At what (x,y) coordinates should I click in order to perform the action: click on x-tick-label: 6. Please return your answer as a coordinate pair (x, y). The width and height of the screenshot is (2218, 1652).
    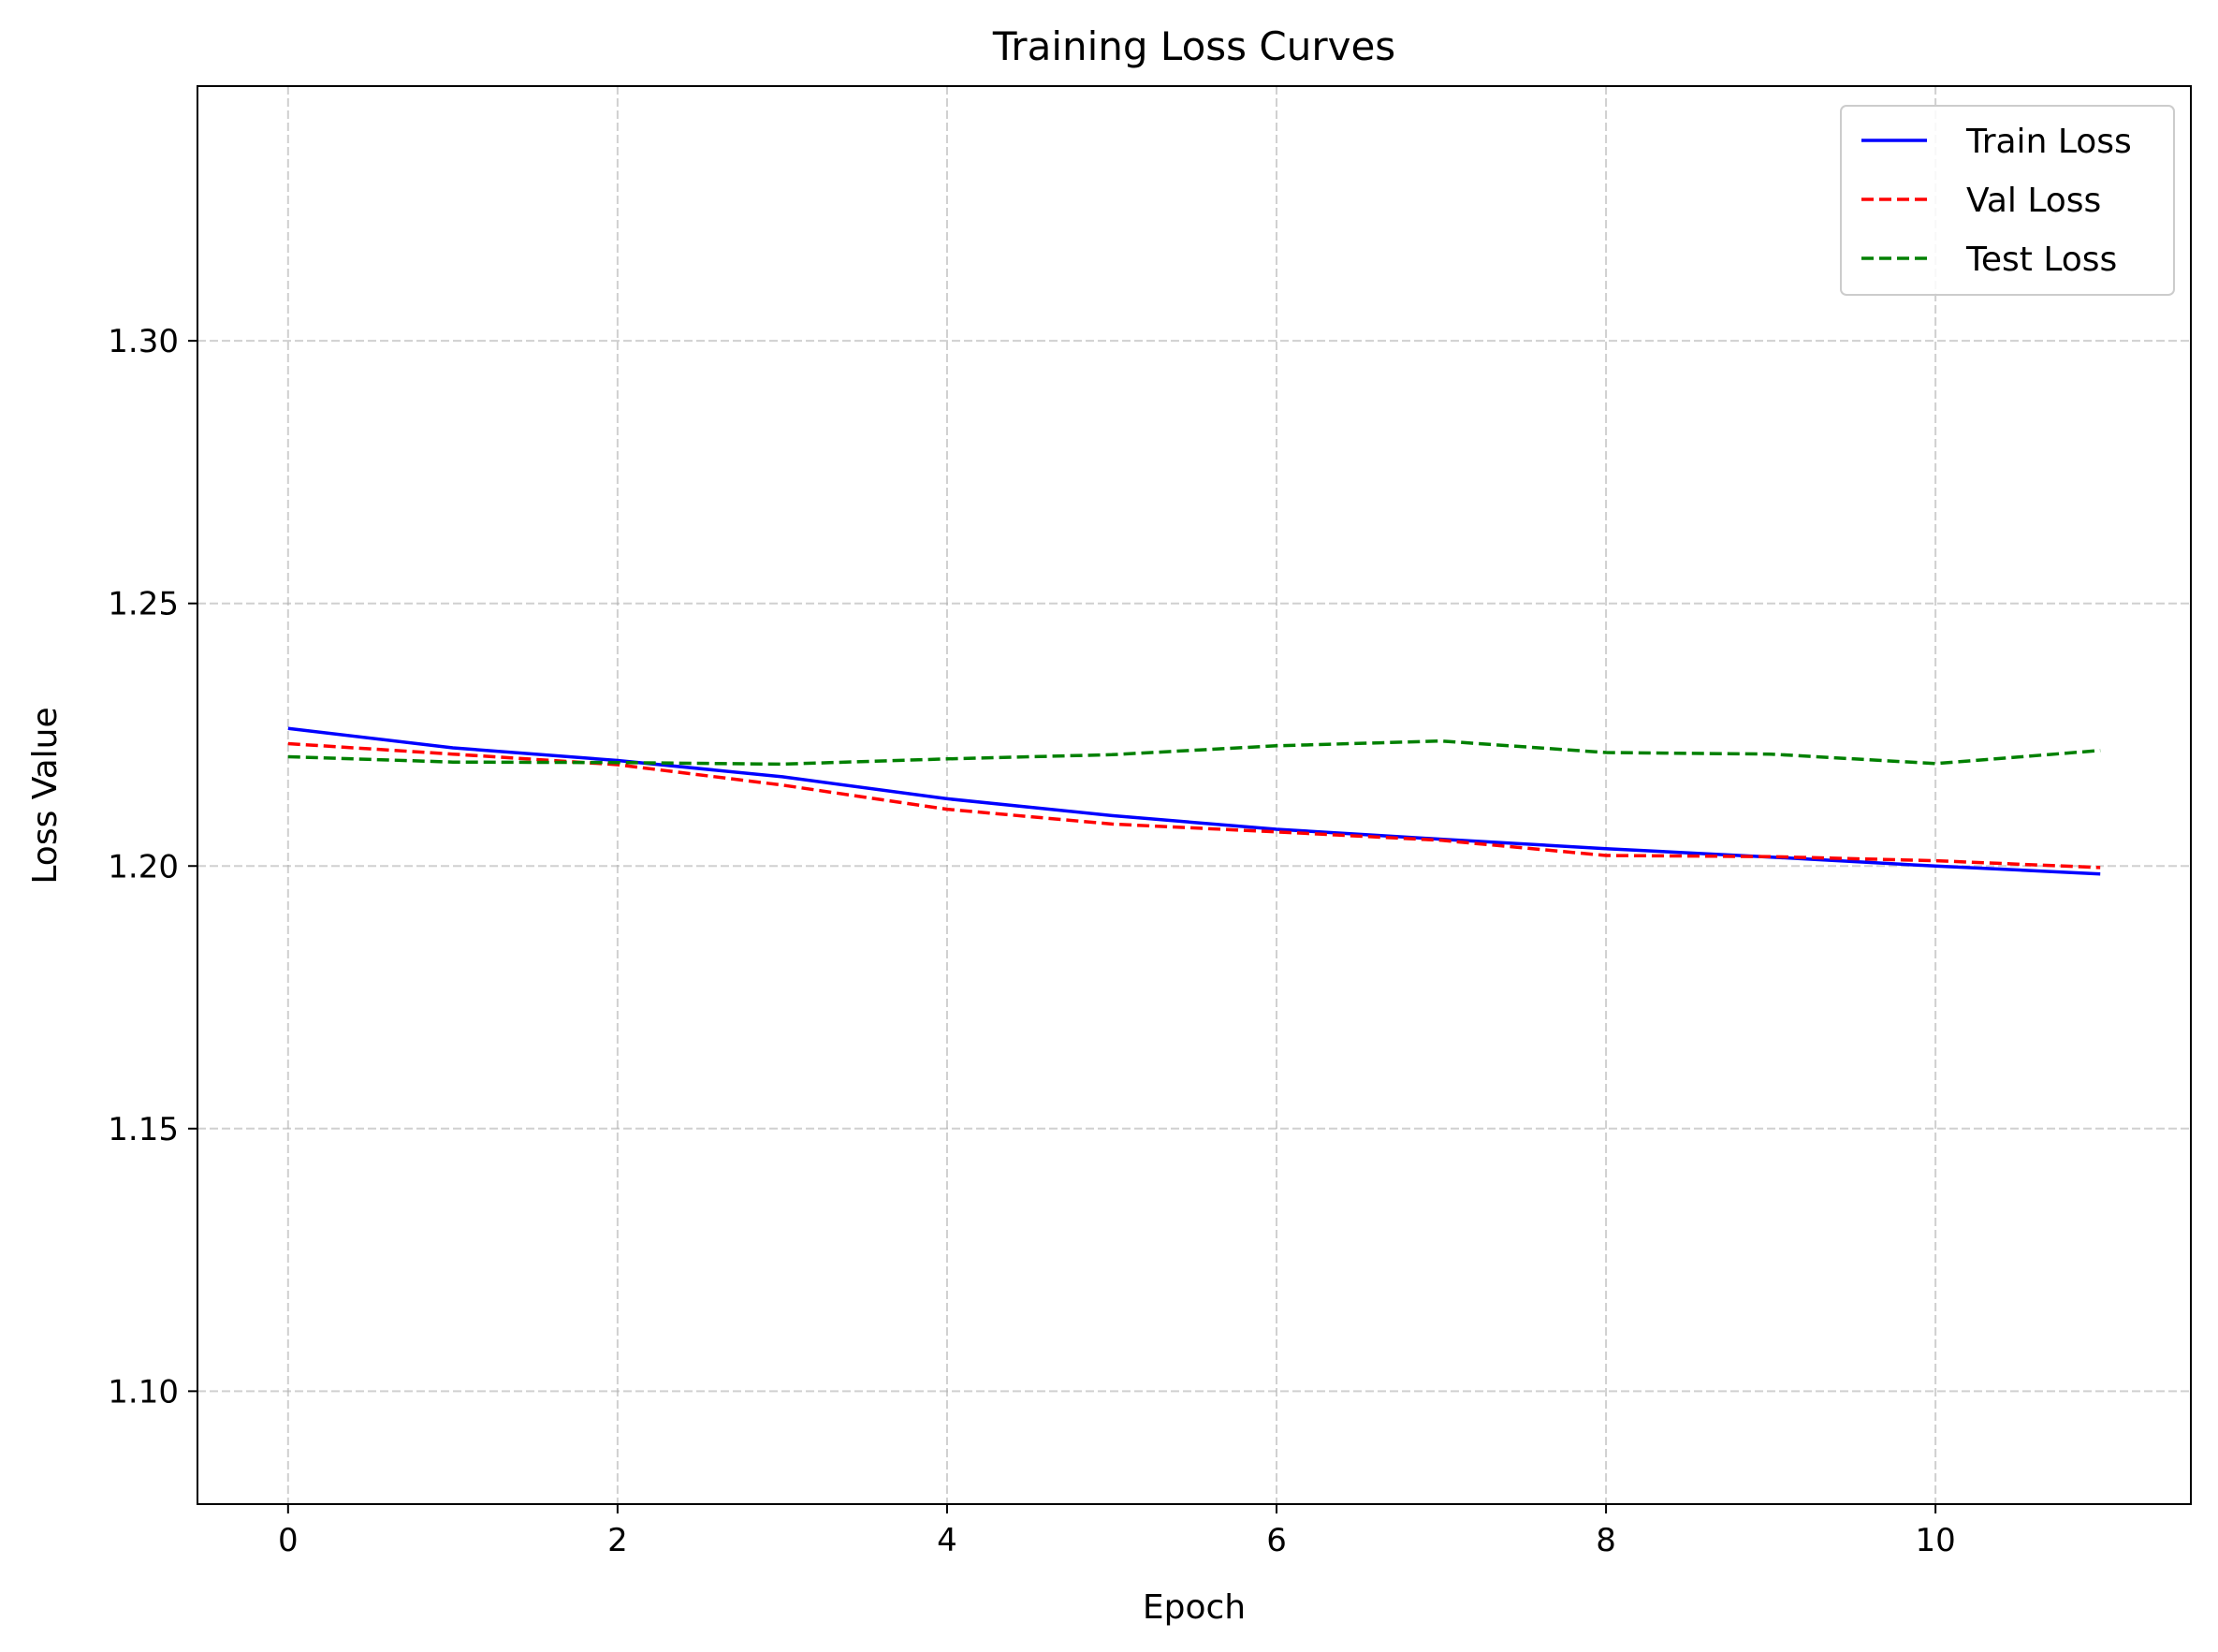
    Looking at the image, I should click on (1277, 1541).